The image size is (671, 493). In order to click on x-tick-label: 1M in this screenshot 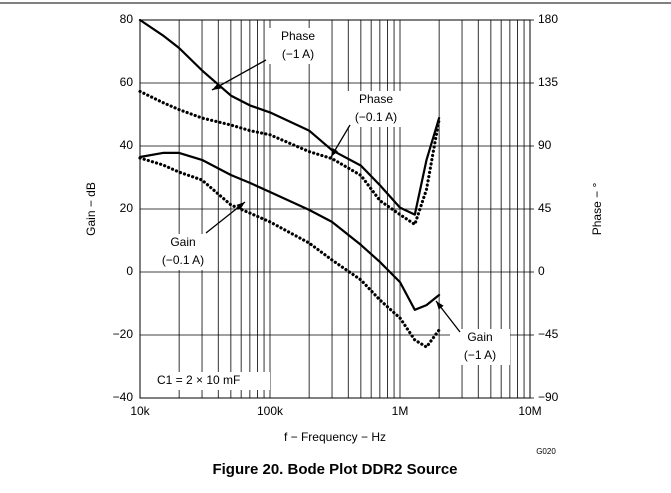, I will do `click(400, 411)`.